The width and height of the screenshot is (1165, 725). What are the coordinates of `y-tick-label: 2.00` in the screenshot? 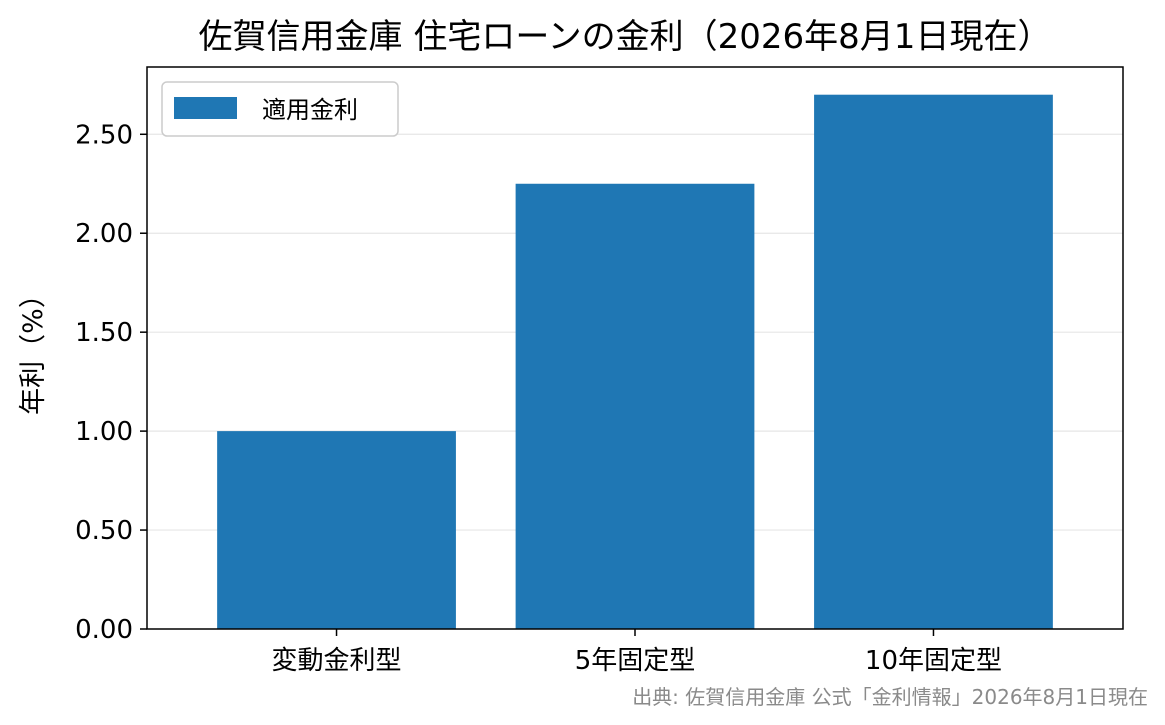 It's located at (104, 234).